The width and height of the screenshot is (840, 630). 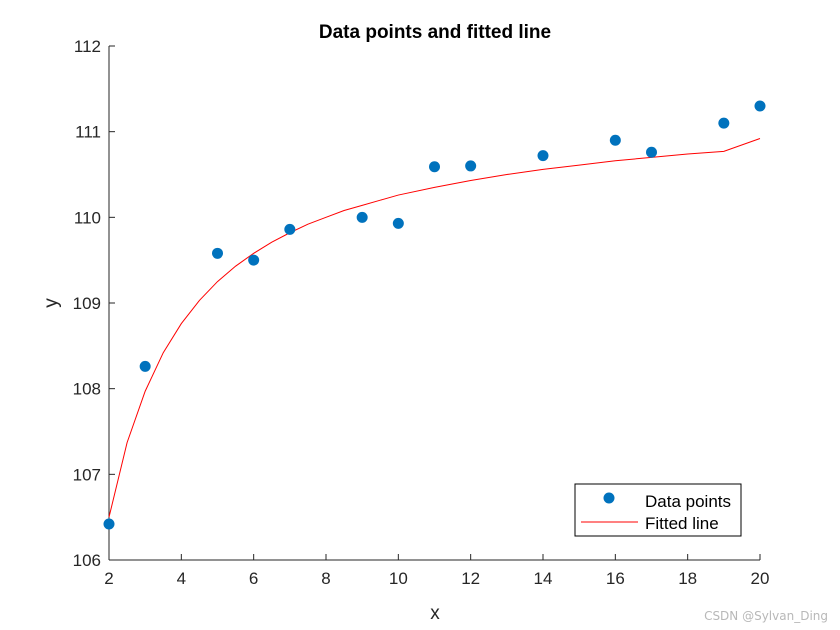 What do you see at coordinates (688, 501) in the screenshot?
I see `legend-label-data-points: Data points` at bounding box center [688, 501].